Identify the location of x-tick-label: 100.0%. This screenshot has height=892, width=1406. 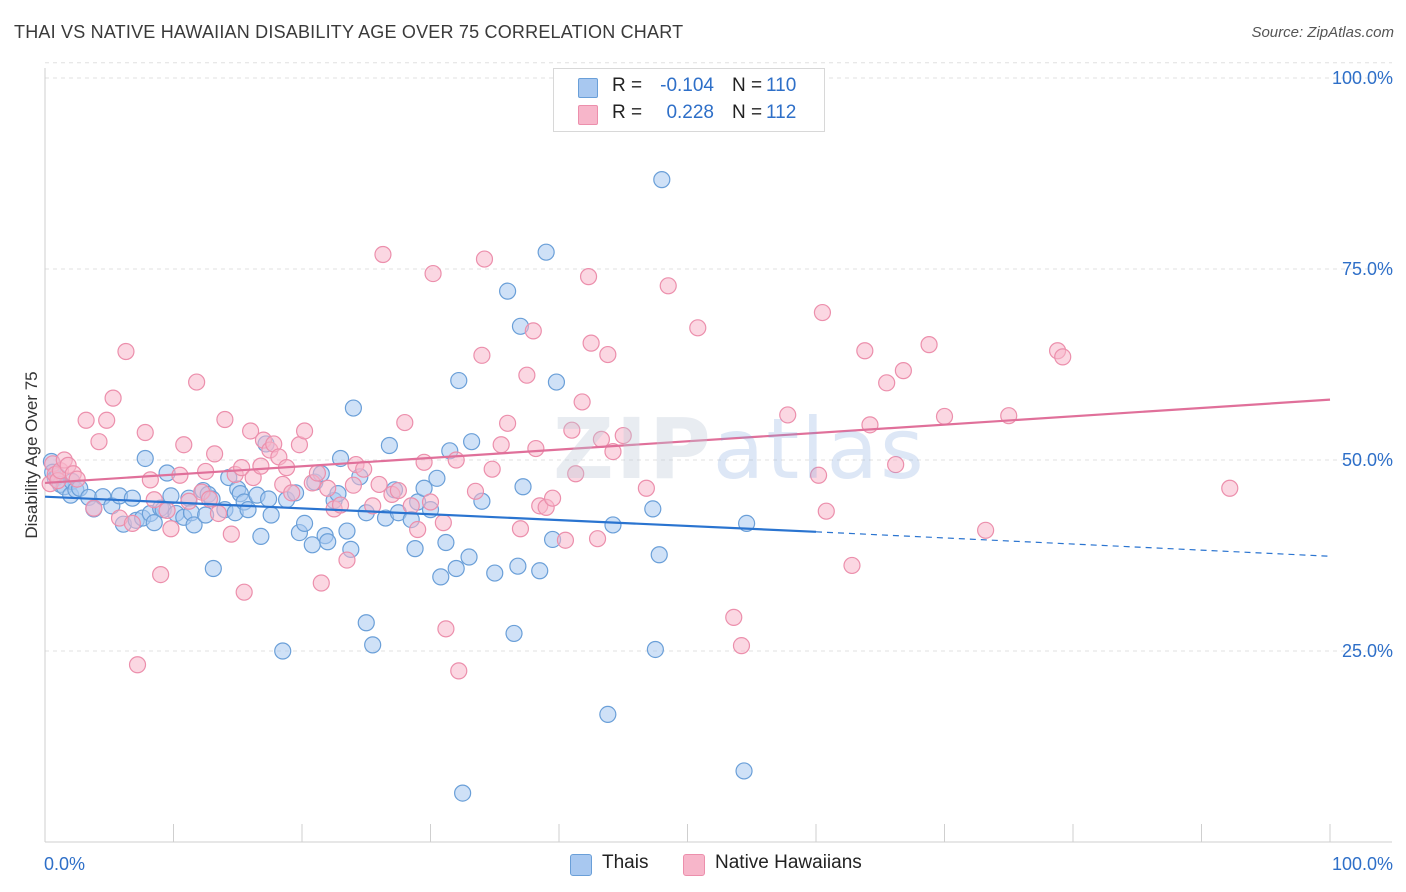
(1362, 864).